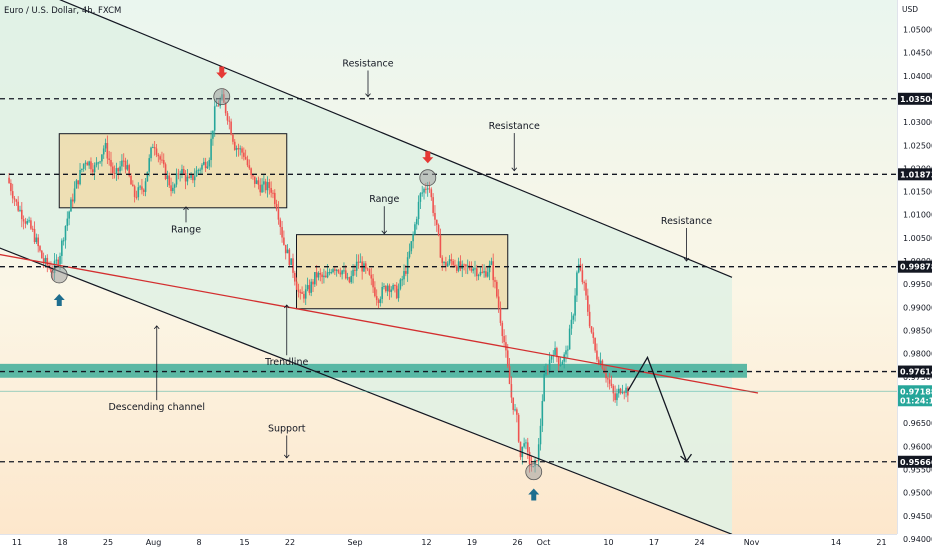 The image size is (932, 554). I want to click on x-tick-label: Sep, so click(354, 542).